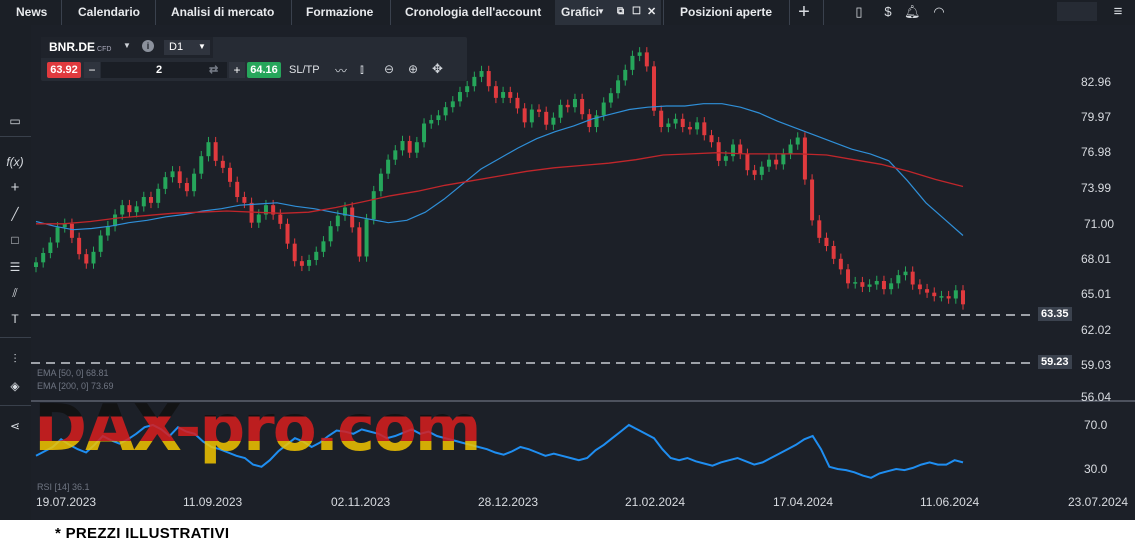 The width and height of the screenshot is (1135, 545). I want to click on rsi-legend: RSI [14] 36.1, so click(63, 487).